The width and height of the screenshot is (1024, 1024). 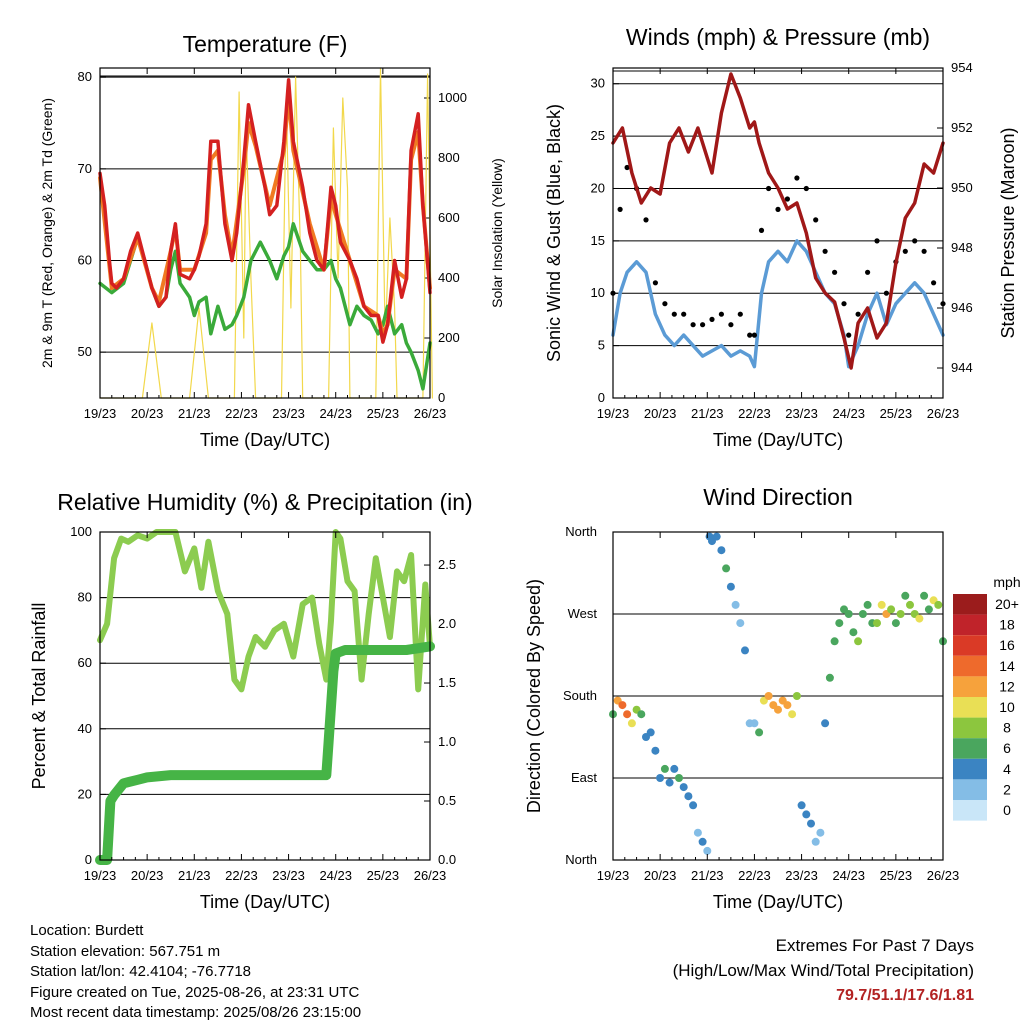 What do you see at coordinates (447, 682) in the screenshot?
I see `y2-tick-label: 1.5` at bounding box center [447, 682].